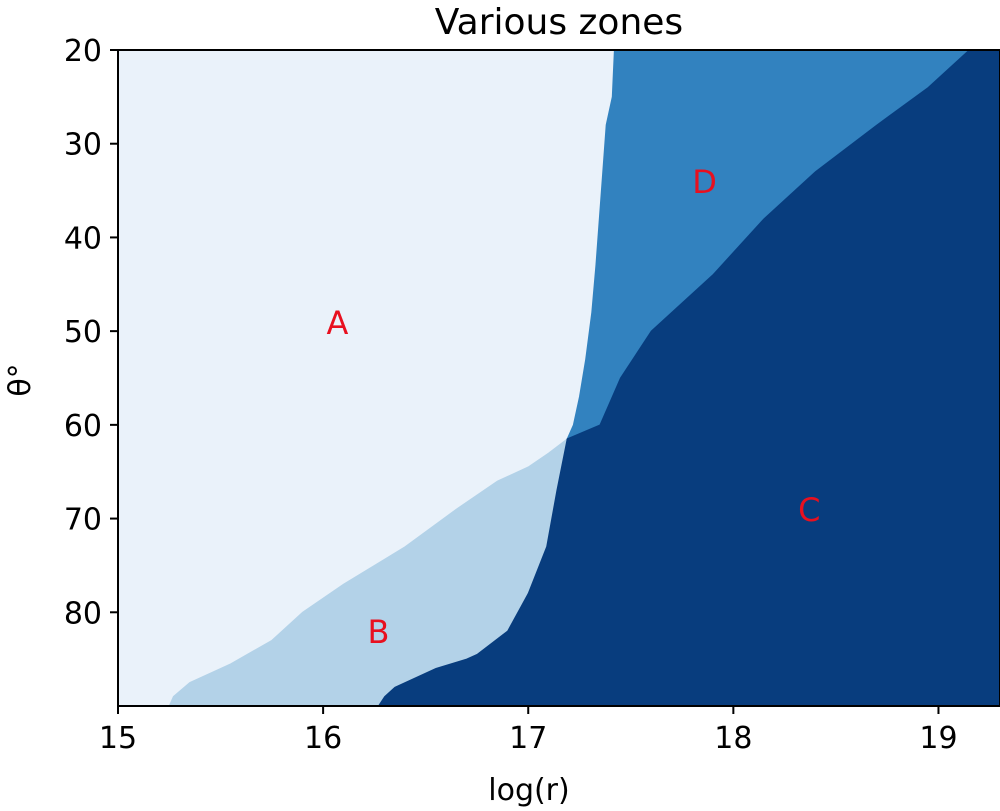 The width and height of the screenshot is (1000, 811). What do you see at coordinates (338, 323) in the screenshot?
I see `zone-a-label: A` at bounding box center [338, 323].